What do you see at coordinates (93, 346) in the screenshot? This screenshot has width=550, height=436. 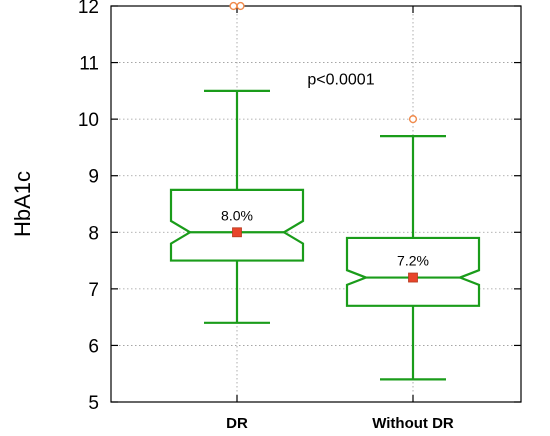 I see `y-tick-label: 6` at bounding box center [93, 346].